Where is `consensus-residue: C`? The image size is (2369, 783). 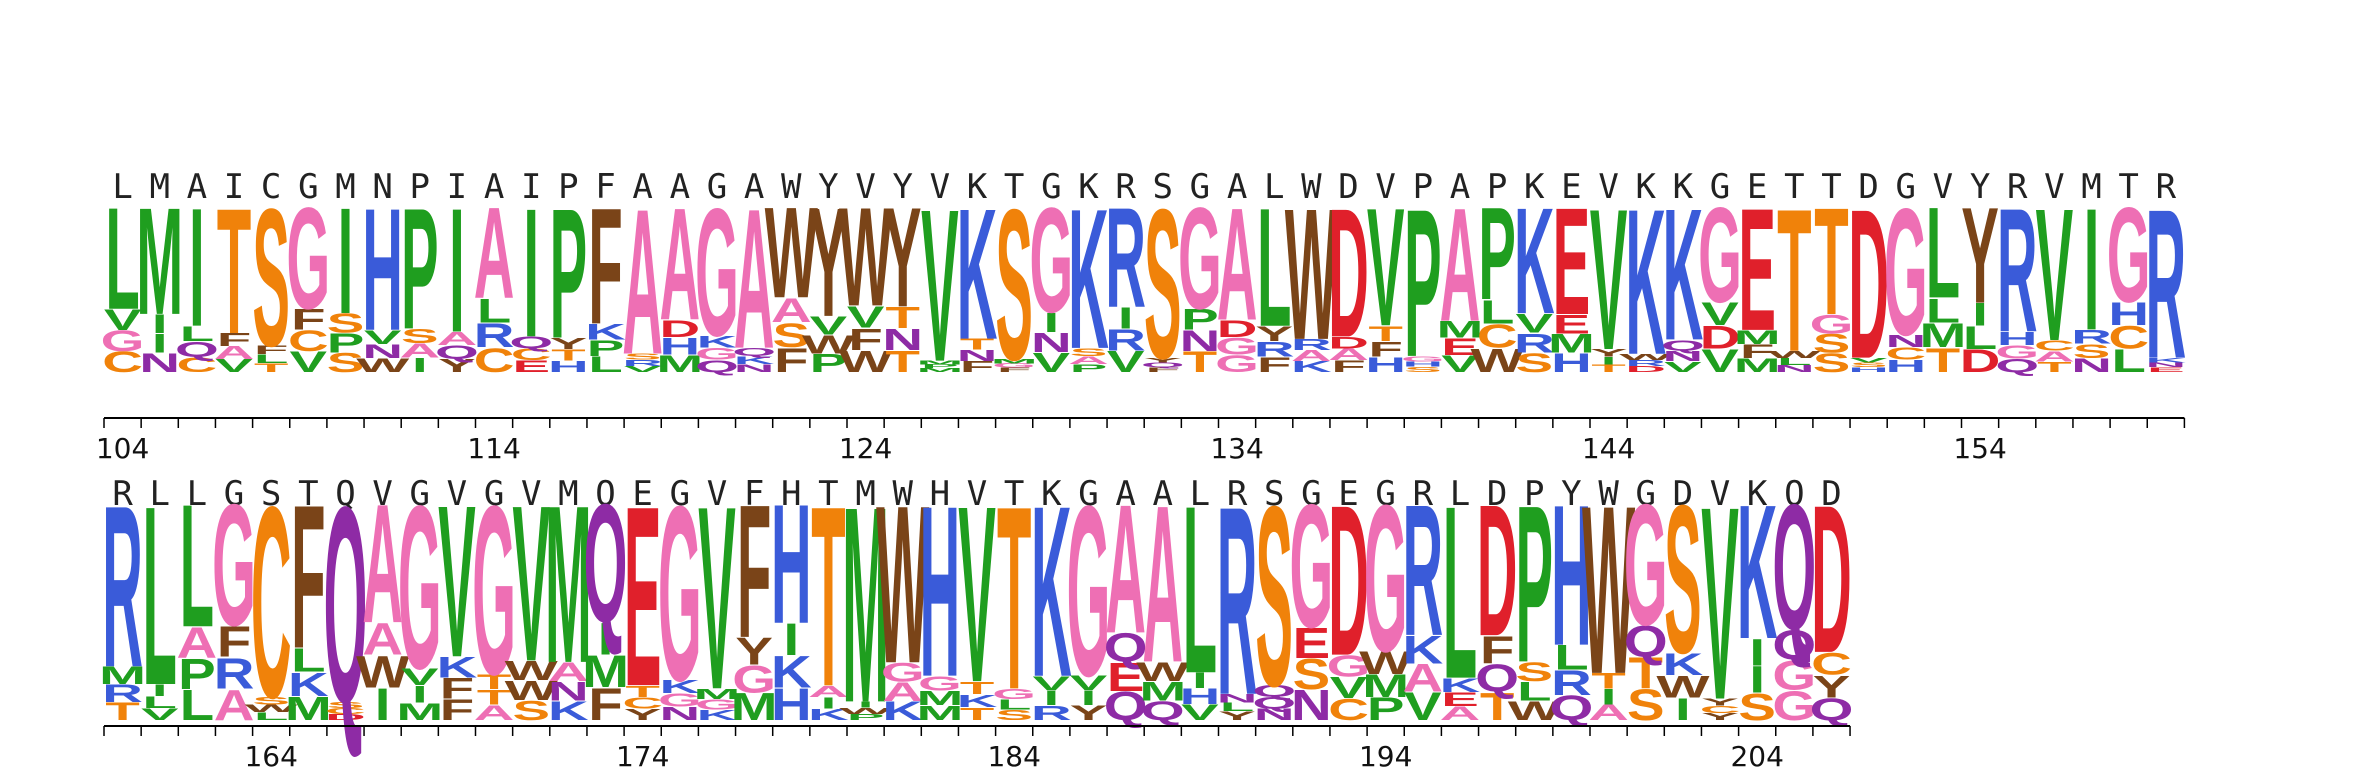 consensus-residue: C is located at coordinates (271, 187).